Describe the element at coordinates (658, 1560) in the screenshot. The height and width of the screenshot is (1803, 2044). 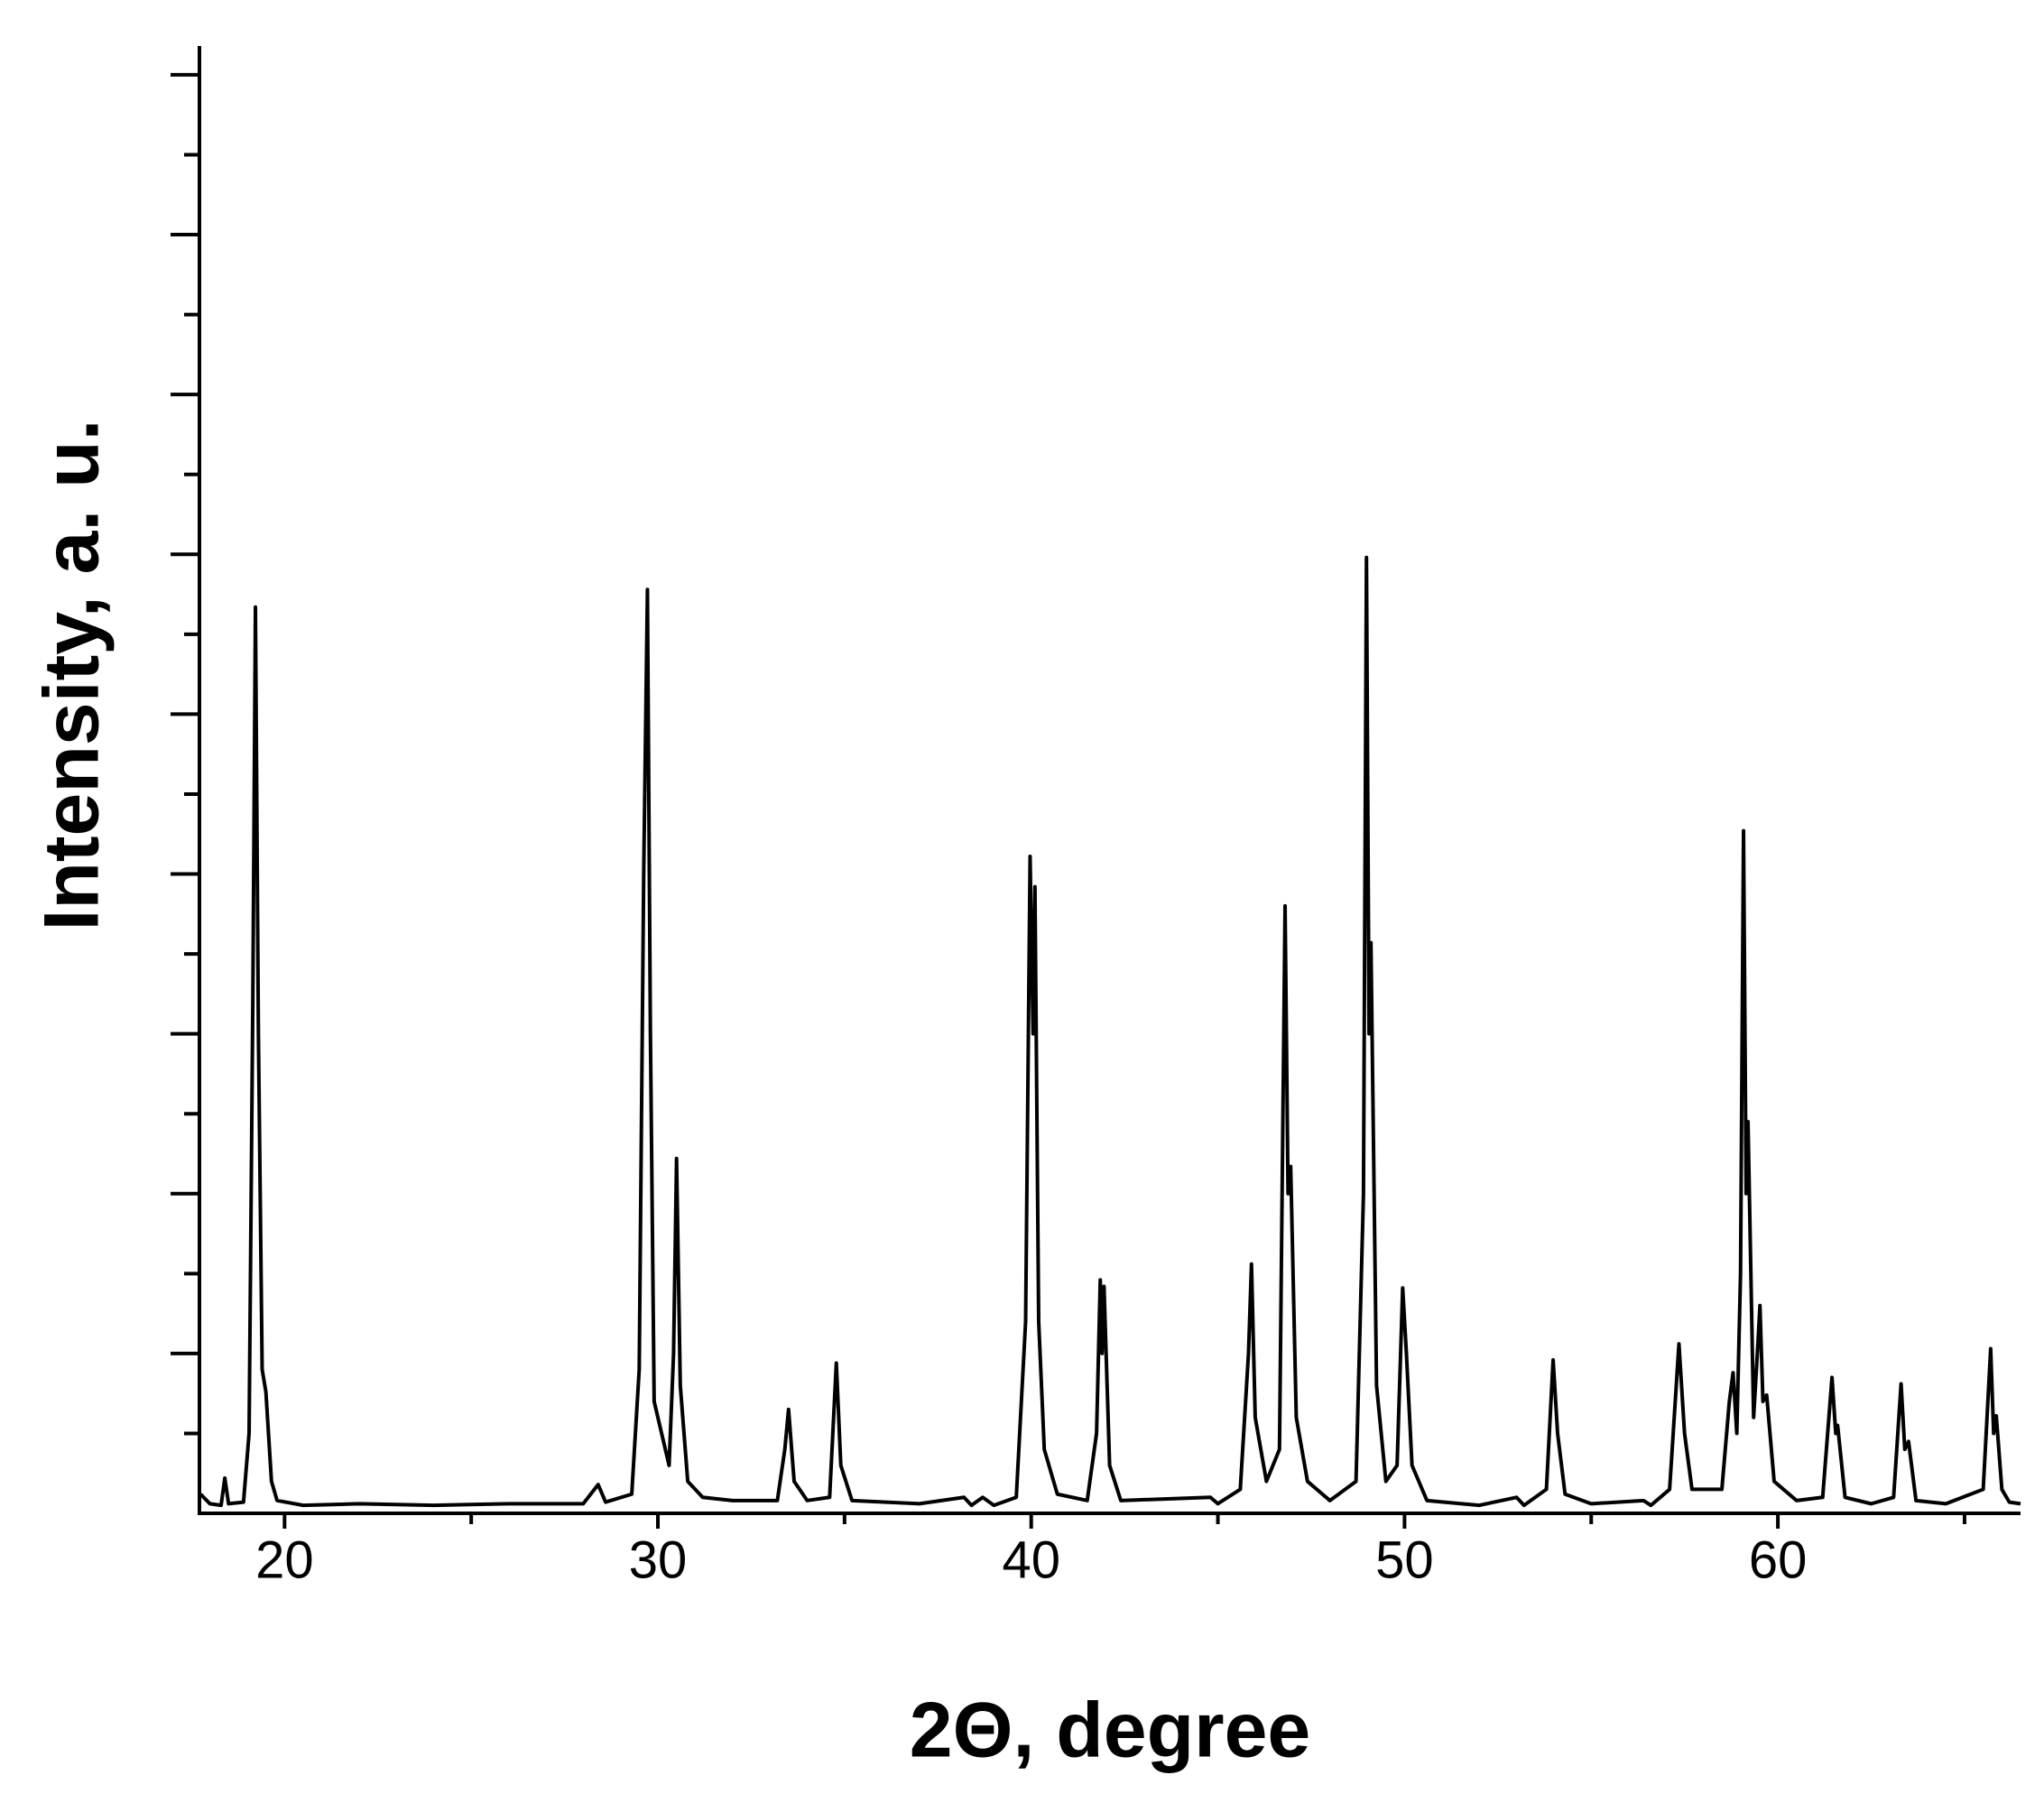
I see `x-tick-label: 30` at that location.